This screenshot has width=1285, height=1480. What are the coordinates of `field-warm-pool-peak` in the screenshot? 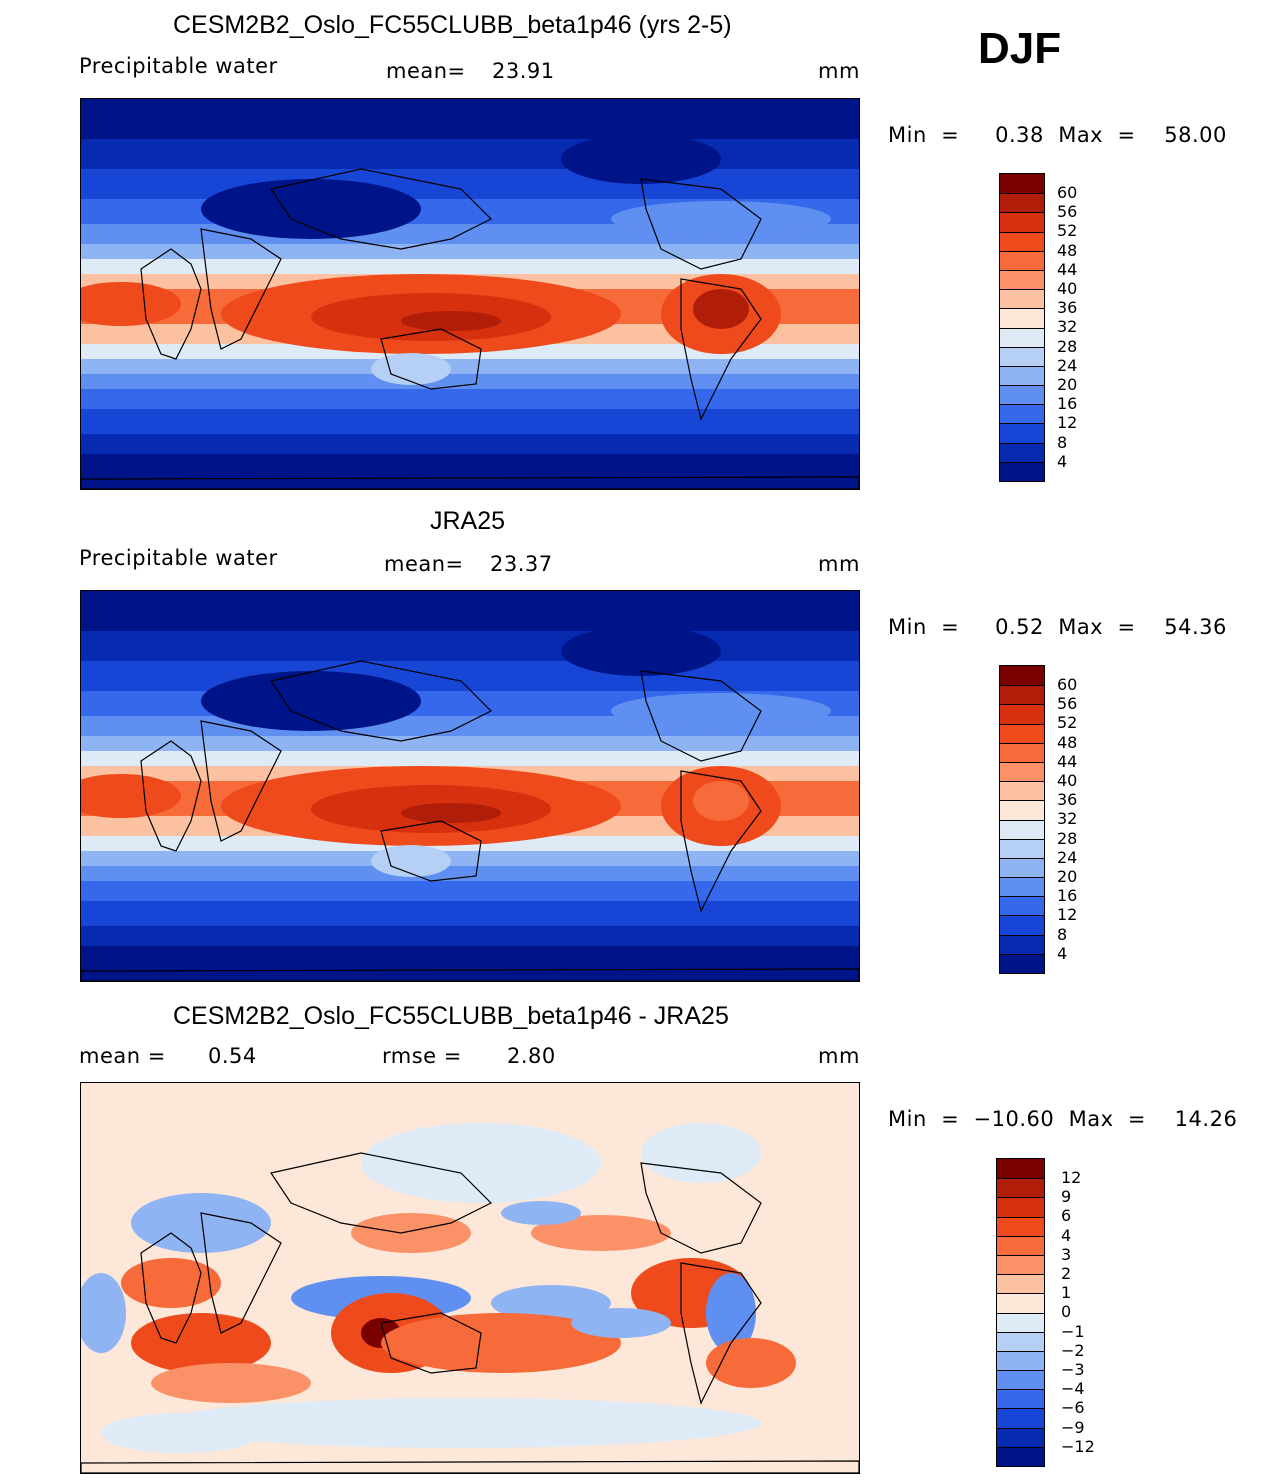 It's located at (451, 321).